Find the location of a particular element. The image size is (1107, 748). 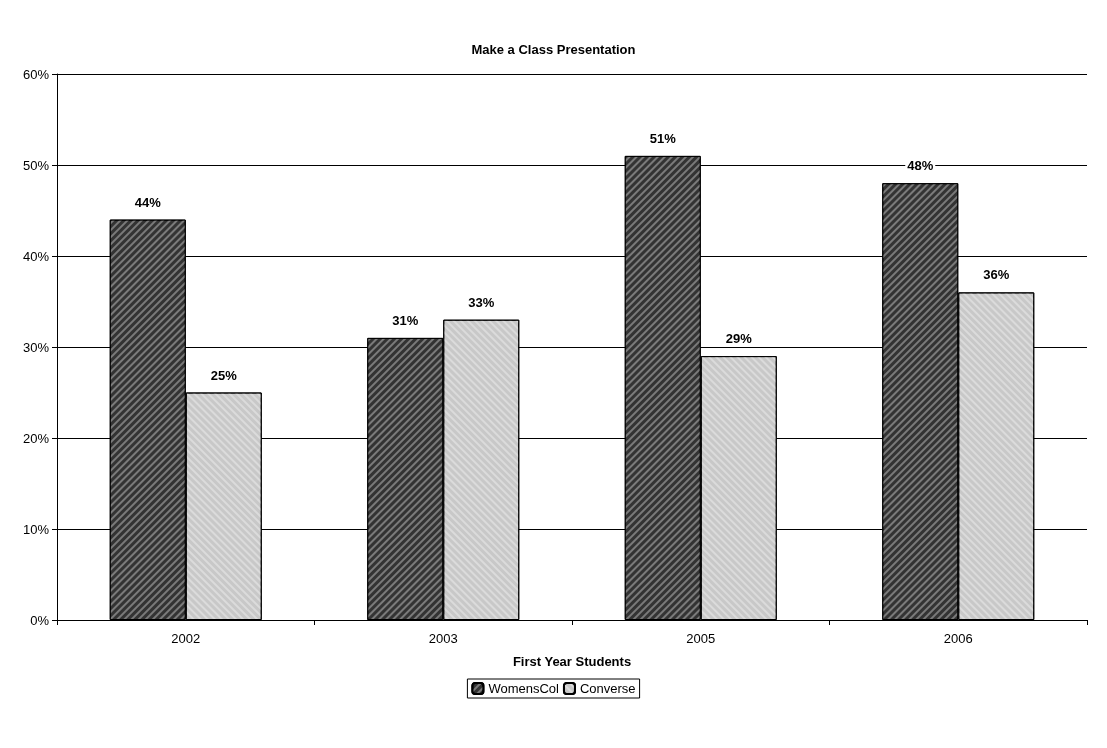

y-tick-label: 50% is located at coordinates (36, 165).